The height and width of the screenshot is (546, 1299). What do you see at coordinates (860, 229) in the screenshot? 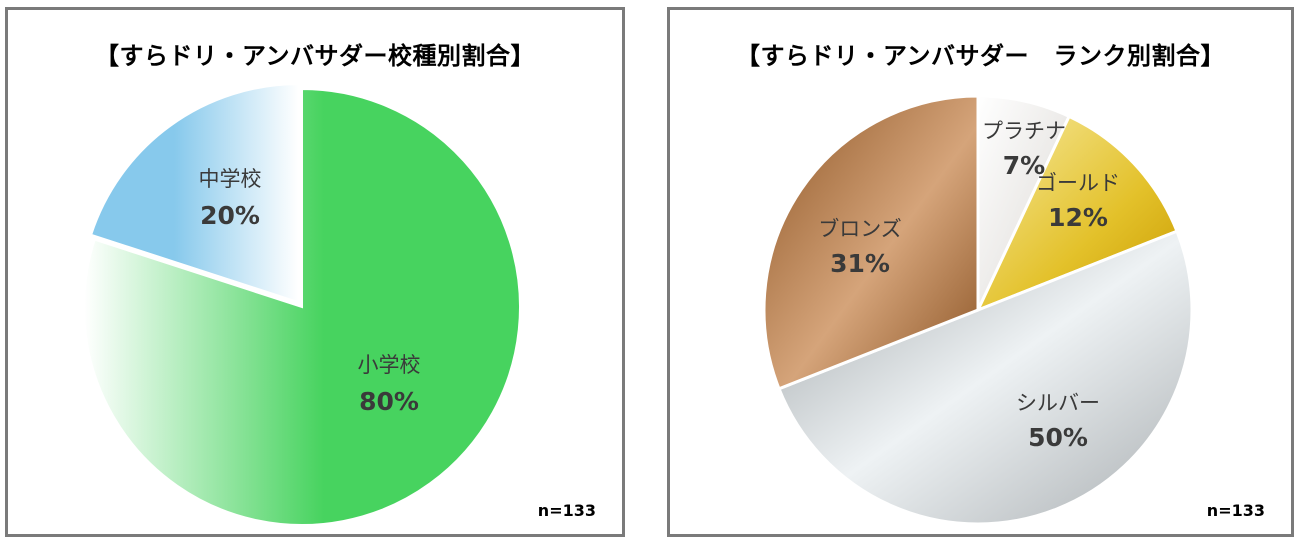
I see `slice-label: ブロンズ` at bounding box center [860, 229].